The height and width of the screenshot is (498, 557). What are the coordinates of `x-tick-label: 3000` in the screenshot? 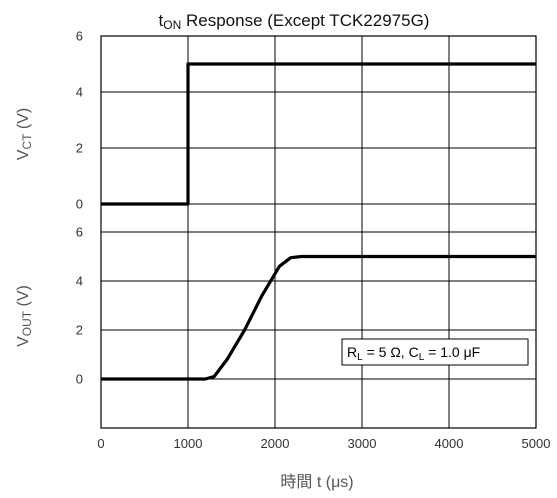 It's located at (362, 443).